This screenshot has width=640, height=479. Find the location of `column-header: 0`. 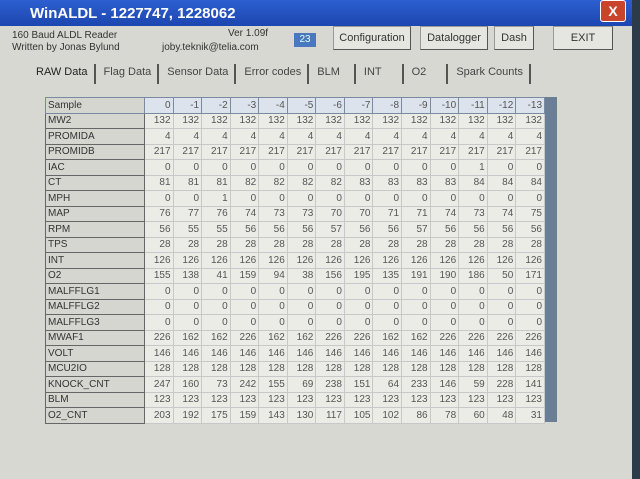

column-header: 0 is located at coordinates (158, 105).